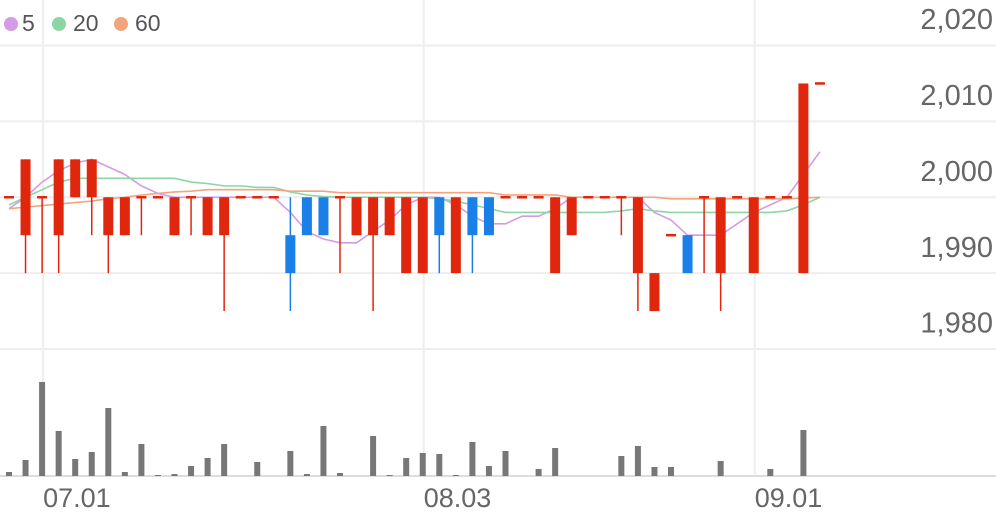  What do you see at coordinates (956, 20) in the screenshot?
I see `y-tick-label: 2,020` at bounding box center [956, 20].